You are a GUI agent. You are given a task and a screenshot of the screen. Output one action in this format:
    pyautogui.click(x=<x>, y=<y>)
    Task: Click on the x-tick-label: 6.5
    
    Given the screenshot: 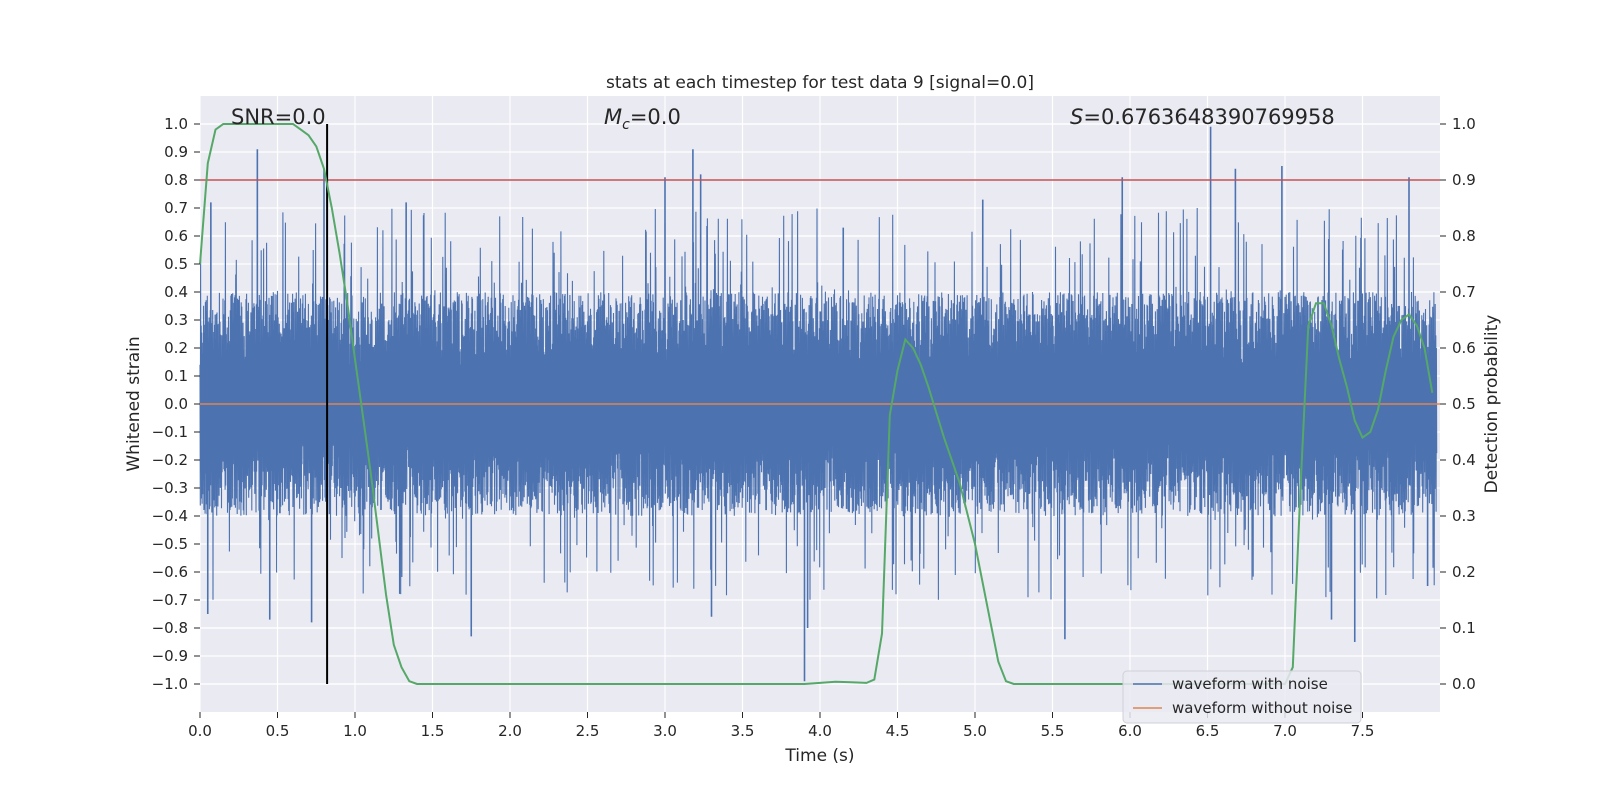 What is the action you would take?
    pyautogui.click(x=1208, y=731)
    